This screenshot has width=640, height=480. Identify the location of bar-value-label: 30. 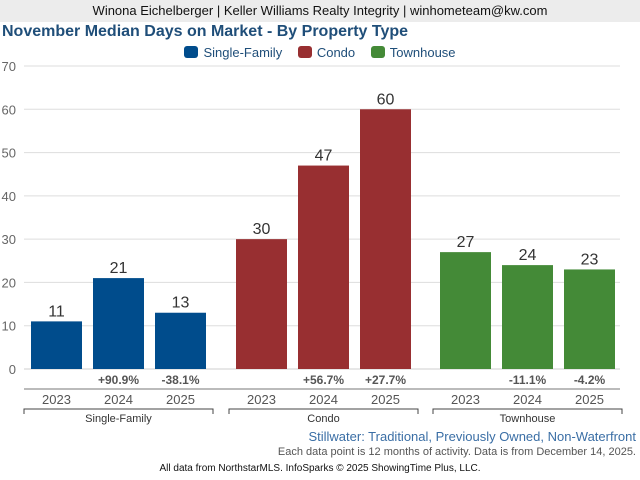
(262, 229).